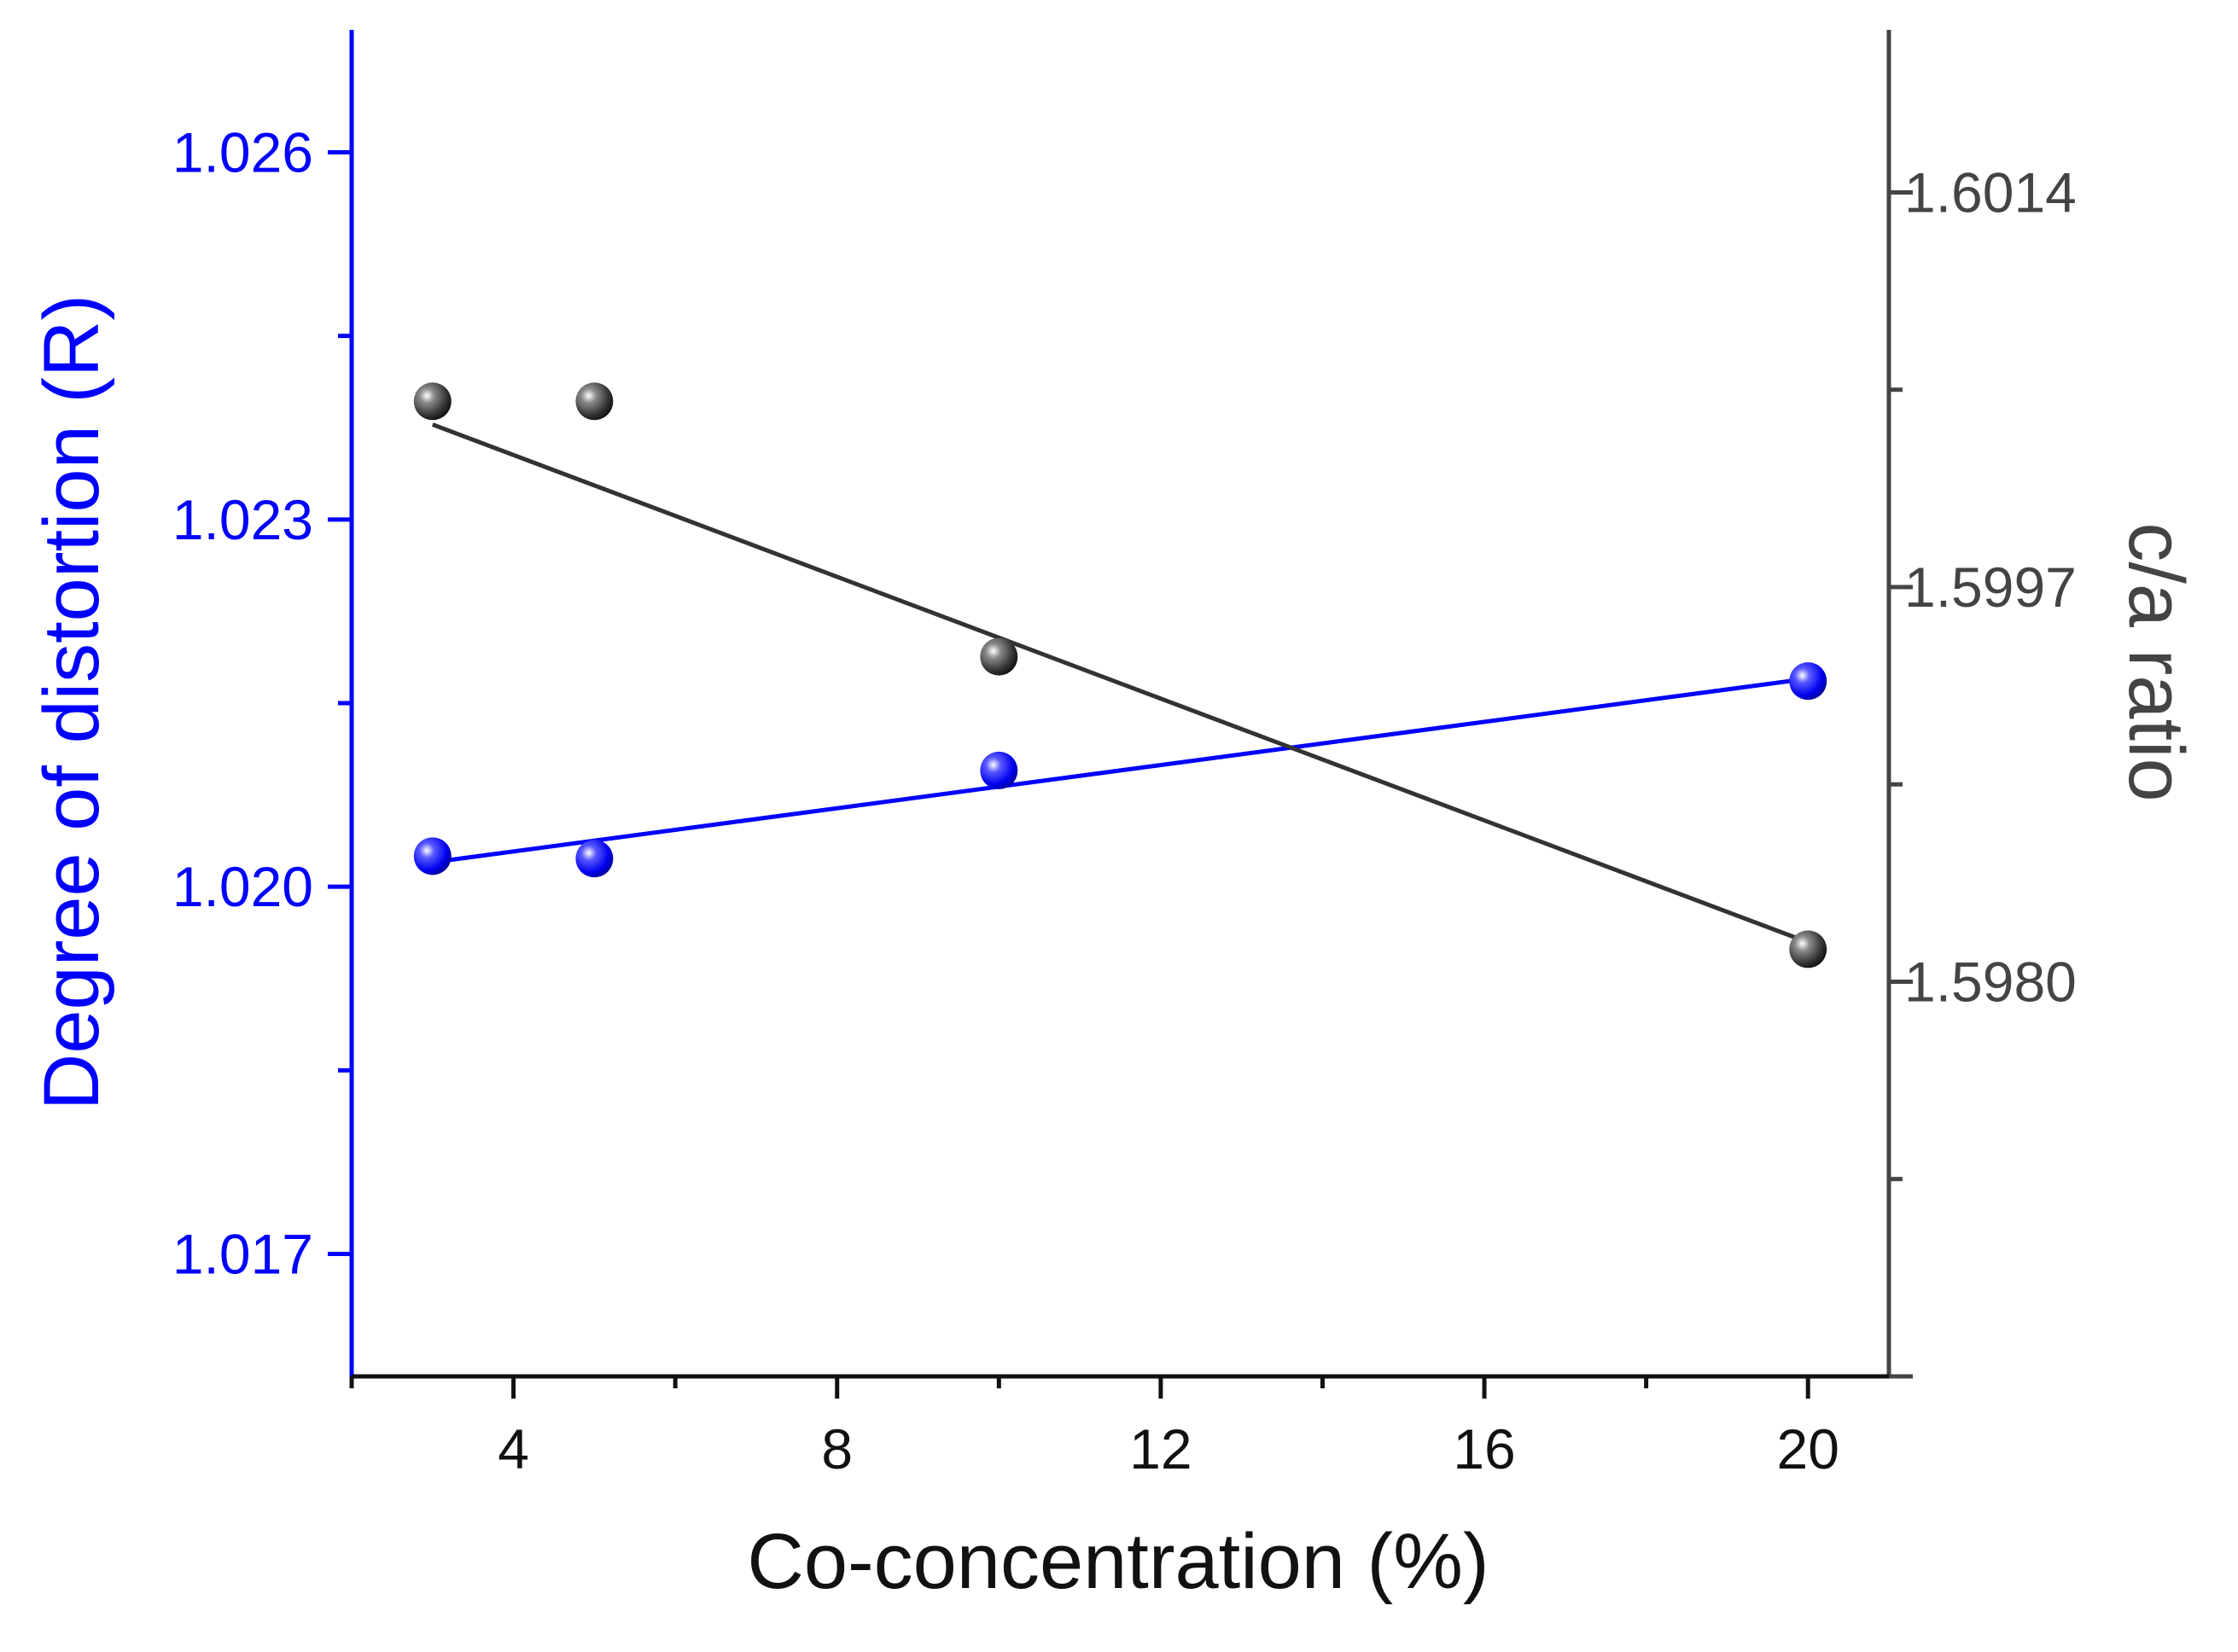  I want to click on x-tick-label: 12, so click(1160, 1448).